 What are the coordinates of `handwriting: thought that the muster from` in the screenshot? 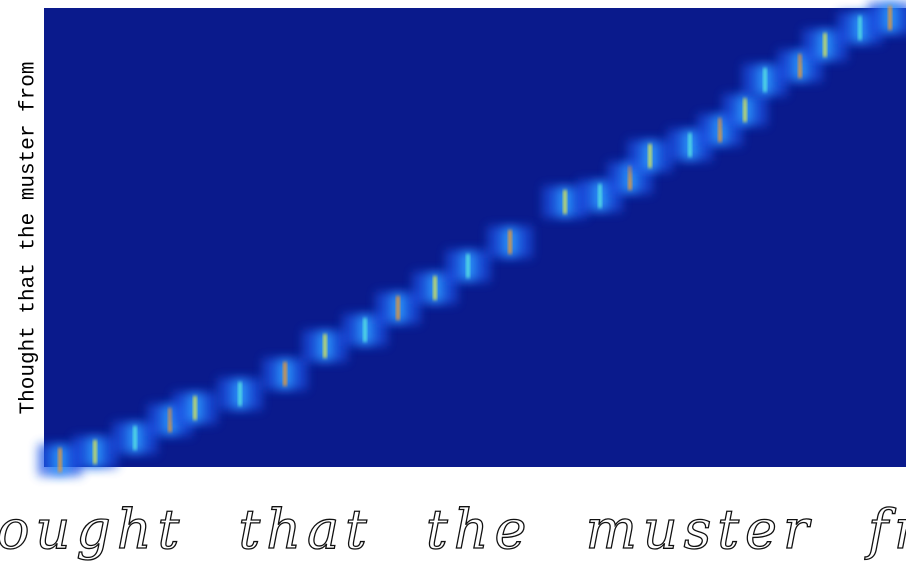 It's located at (453, 529).